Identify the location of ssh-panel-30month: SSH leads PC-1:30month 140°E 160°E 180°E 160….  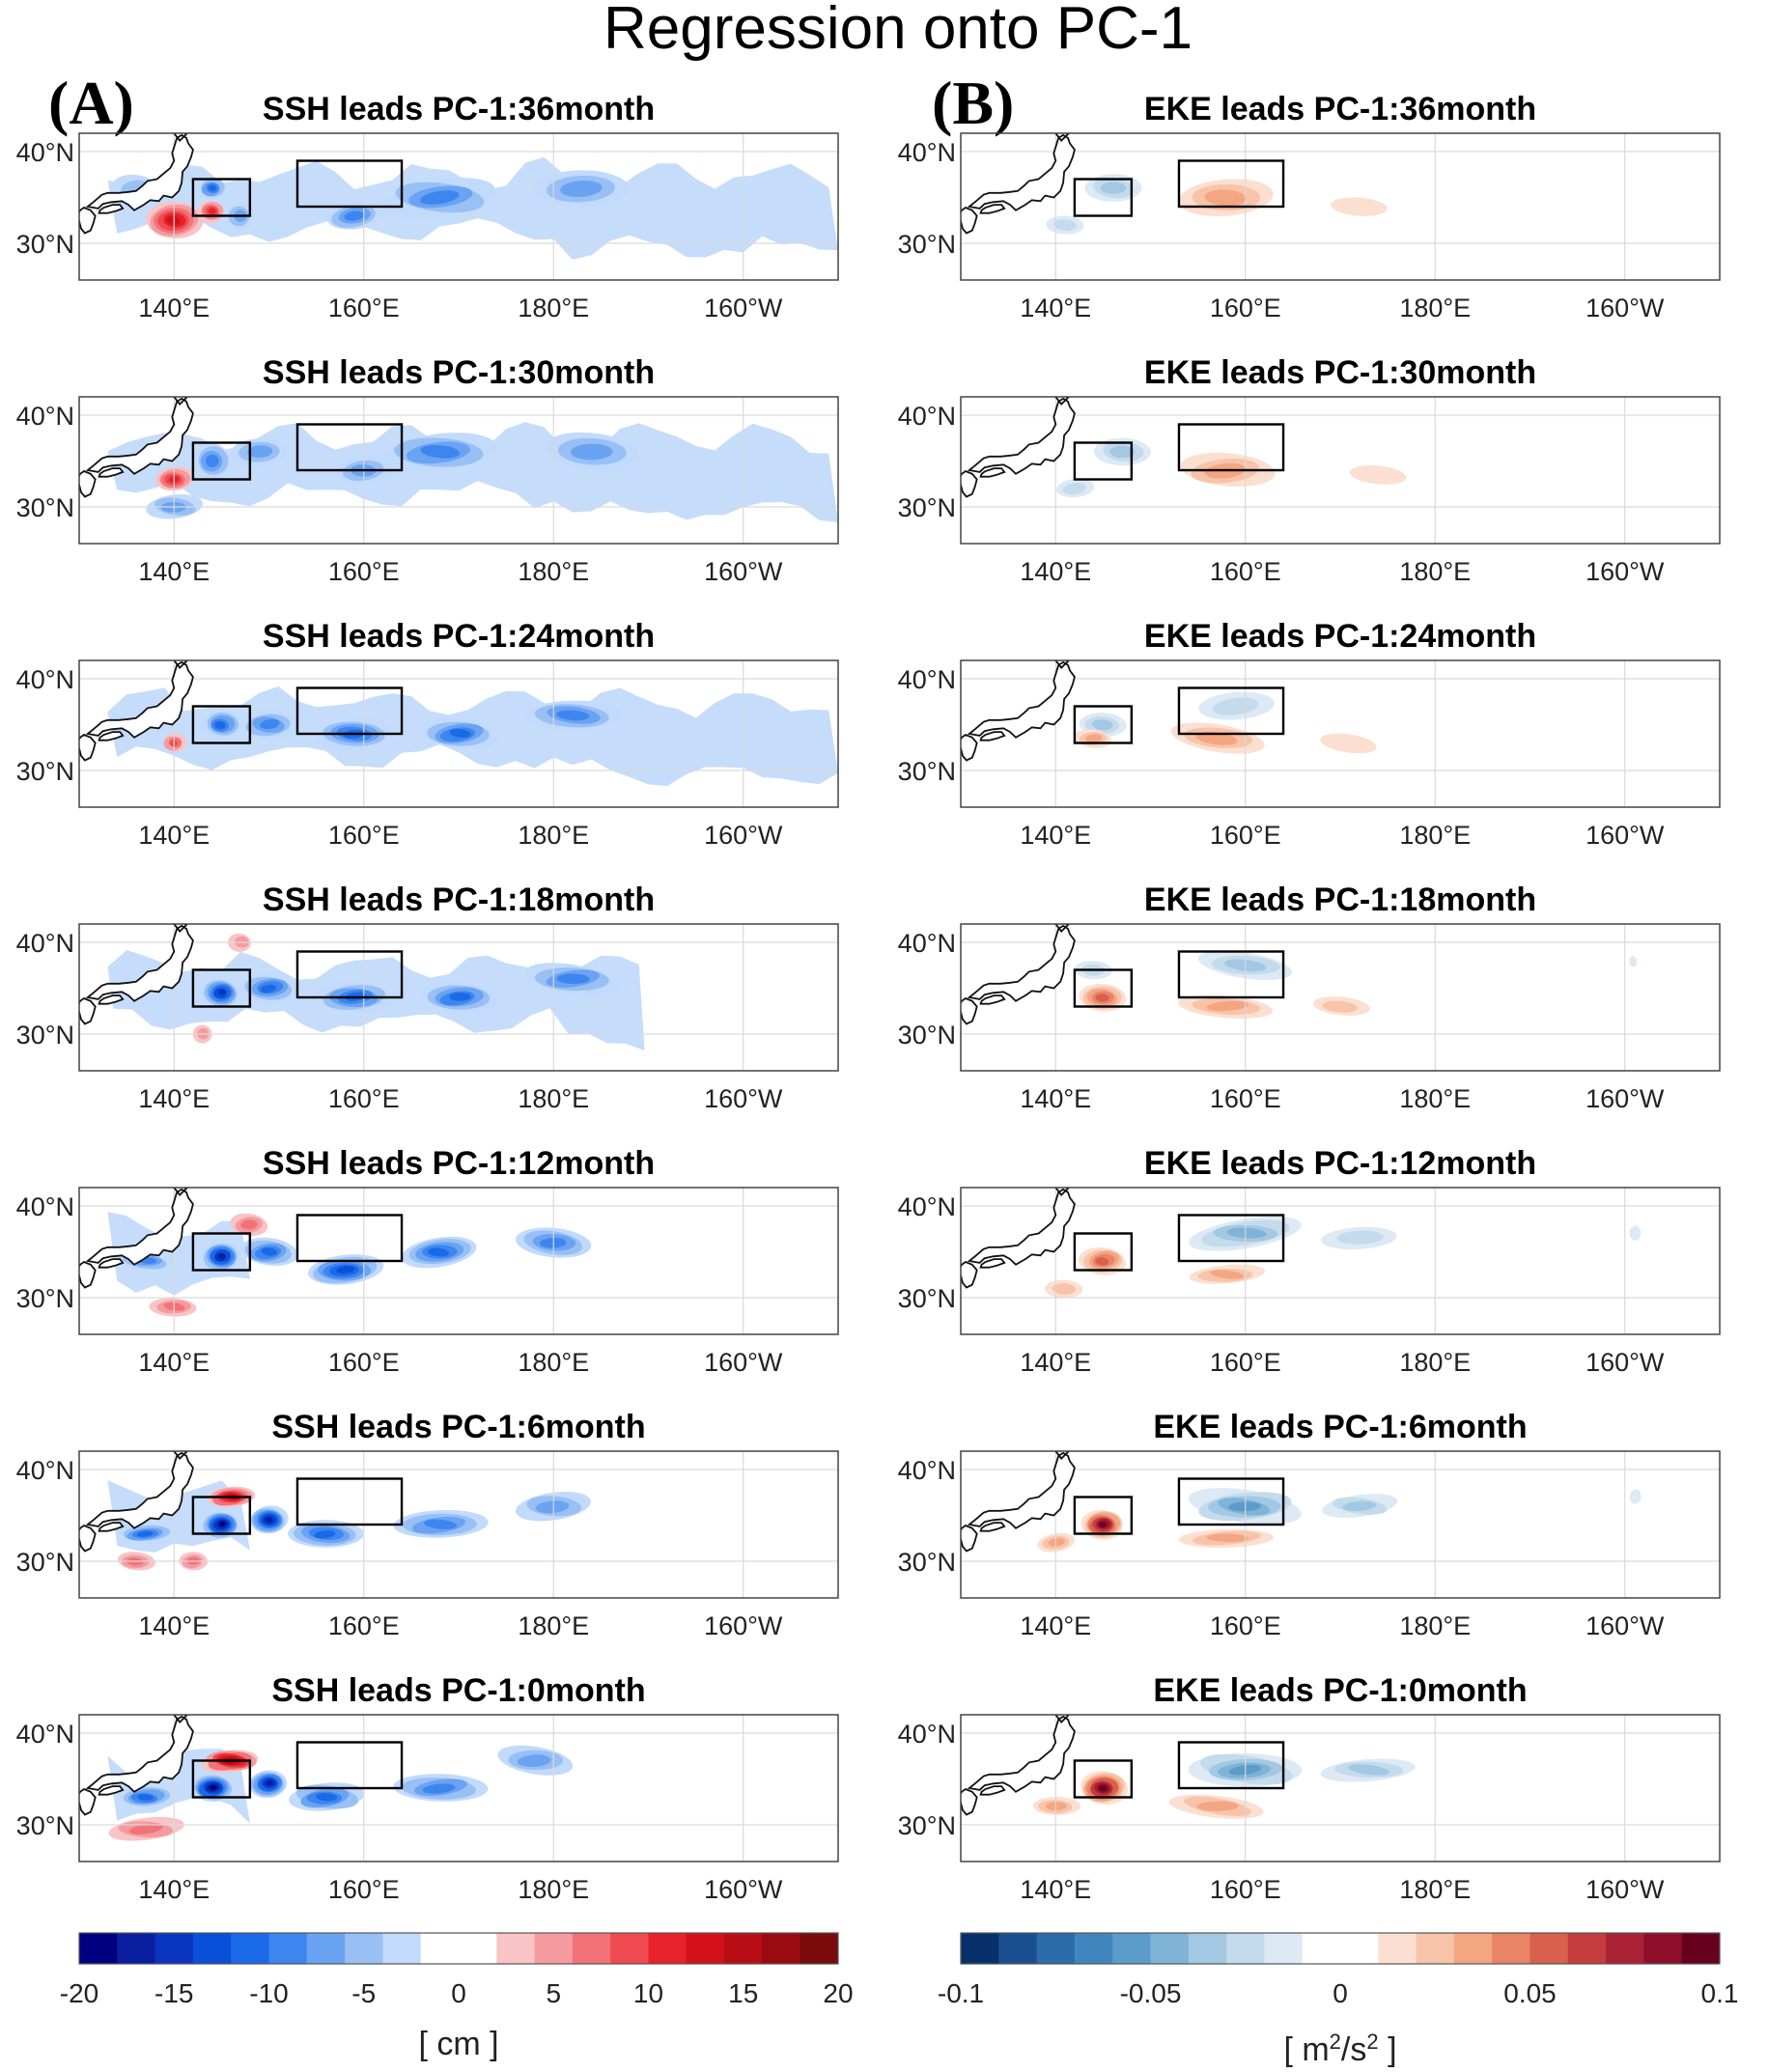
(428, 470).